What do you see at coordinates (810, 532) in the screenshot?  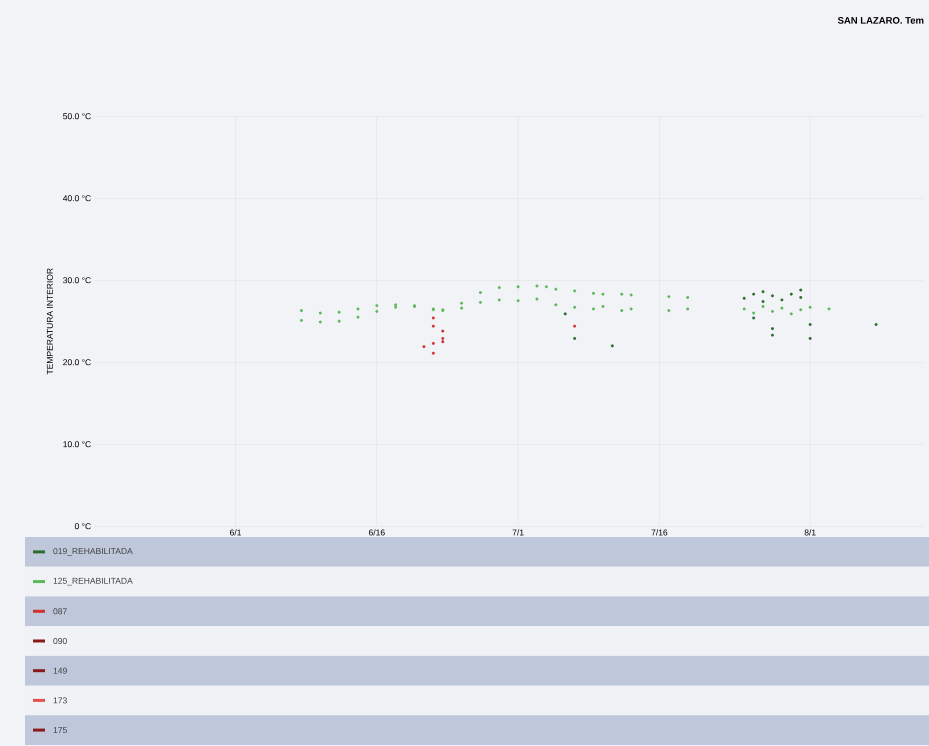 I see `x-tick-label: 8/1` at bounding box center [810, 532].